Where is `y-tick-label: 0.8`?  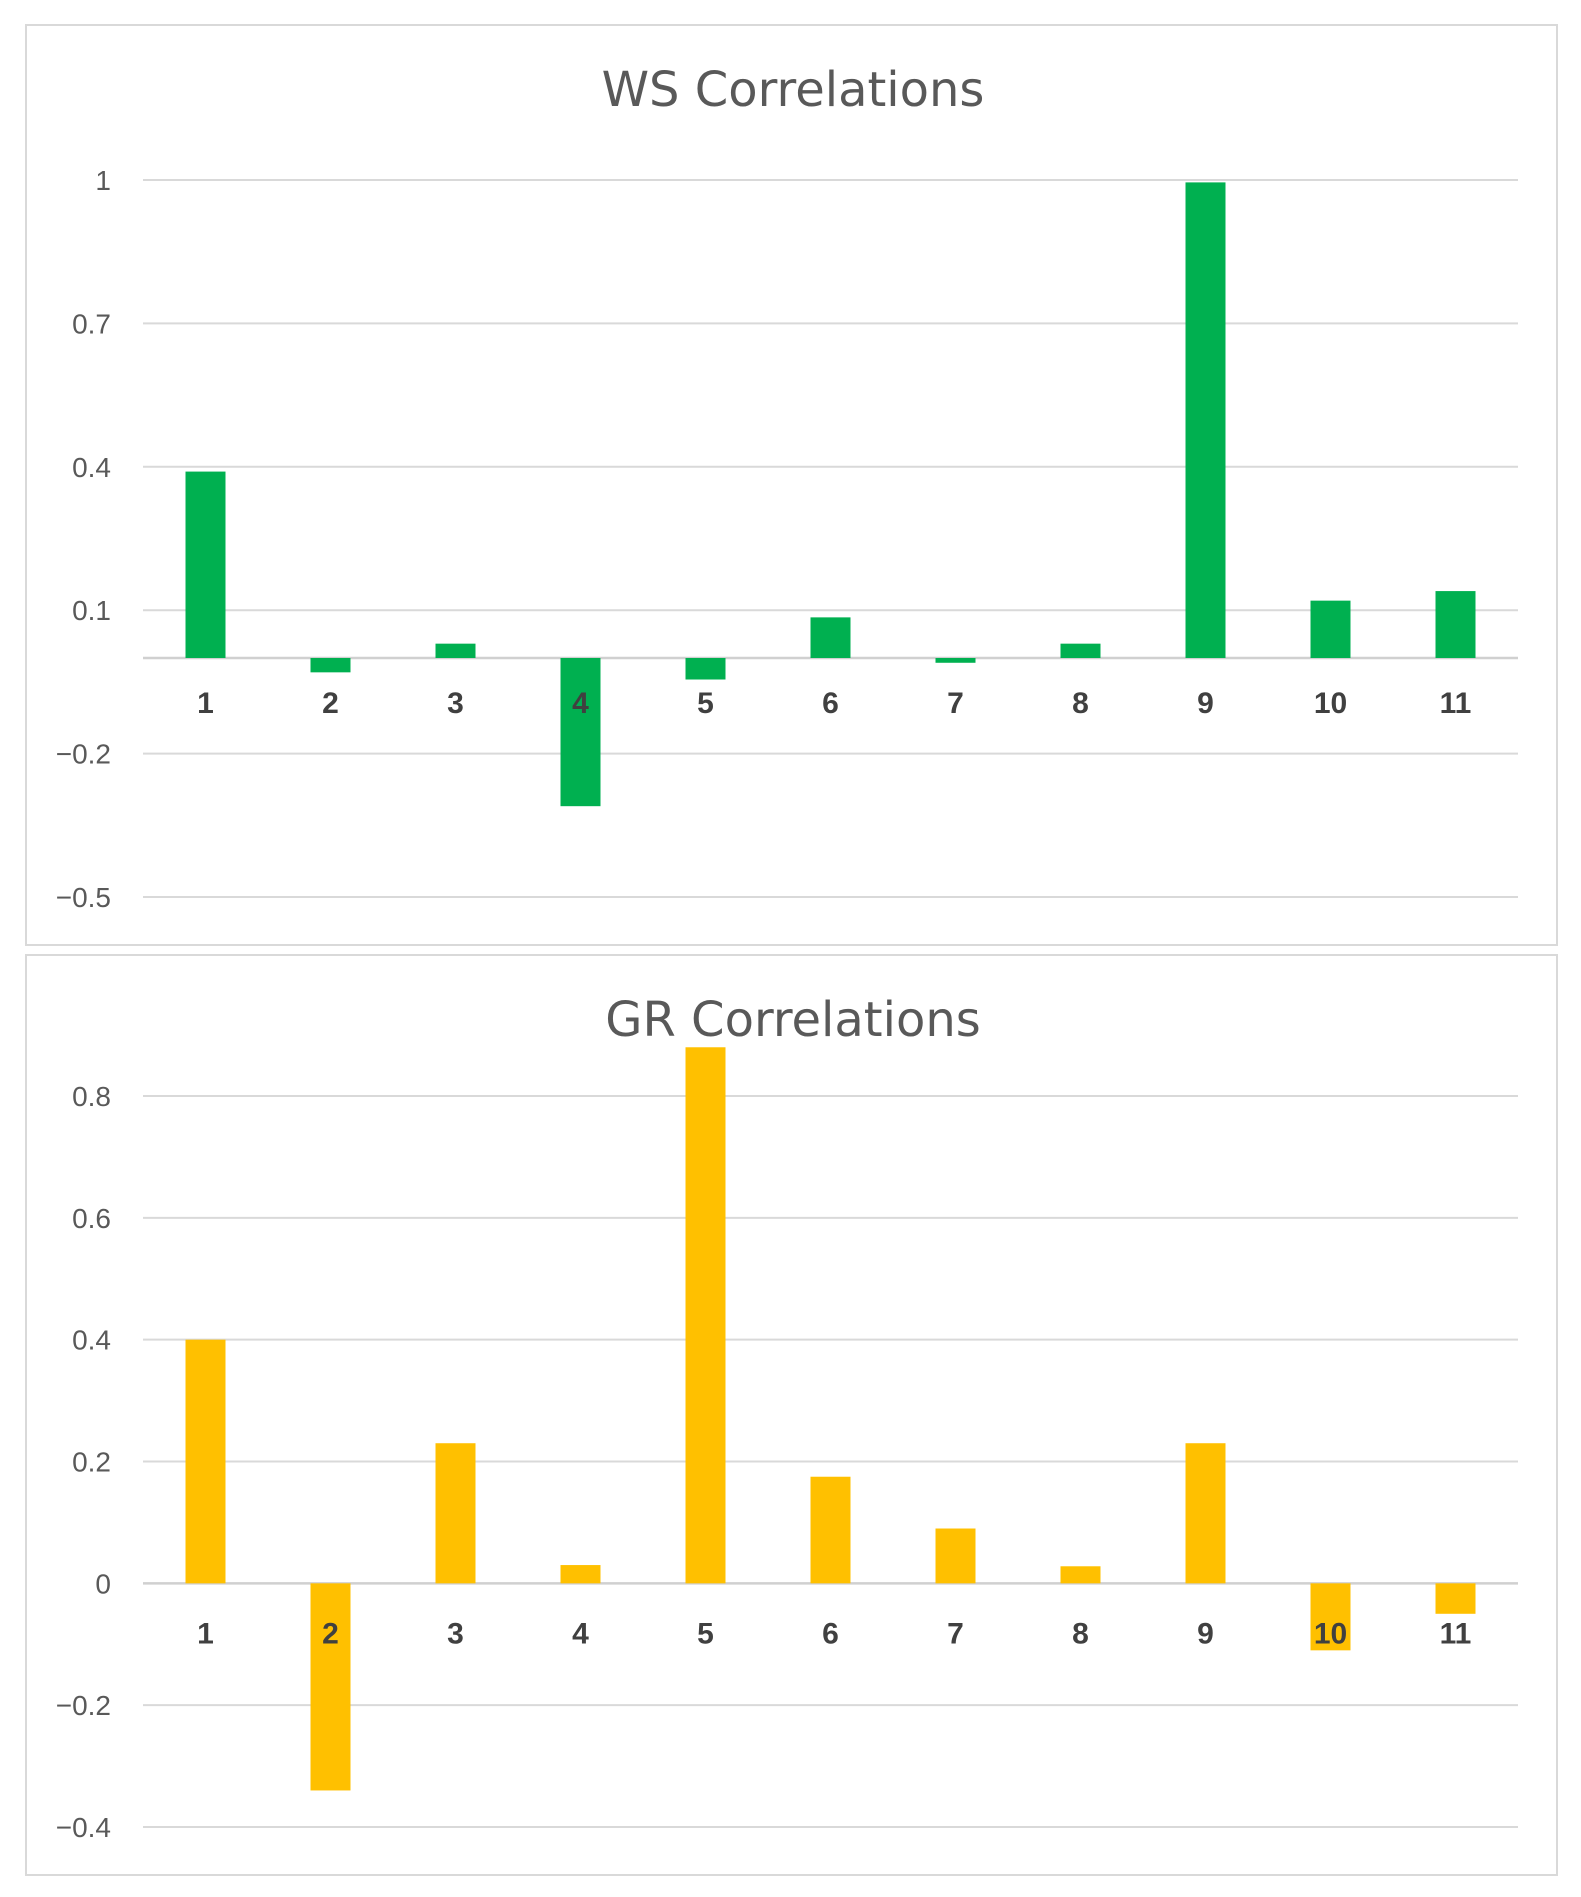 y-tick-label: 0.8 is located at coordinates (91, 1096).